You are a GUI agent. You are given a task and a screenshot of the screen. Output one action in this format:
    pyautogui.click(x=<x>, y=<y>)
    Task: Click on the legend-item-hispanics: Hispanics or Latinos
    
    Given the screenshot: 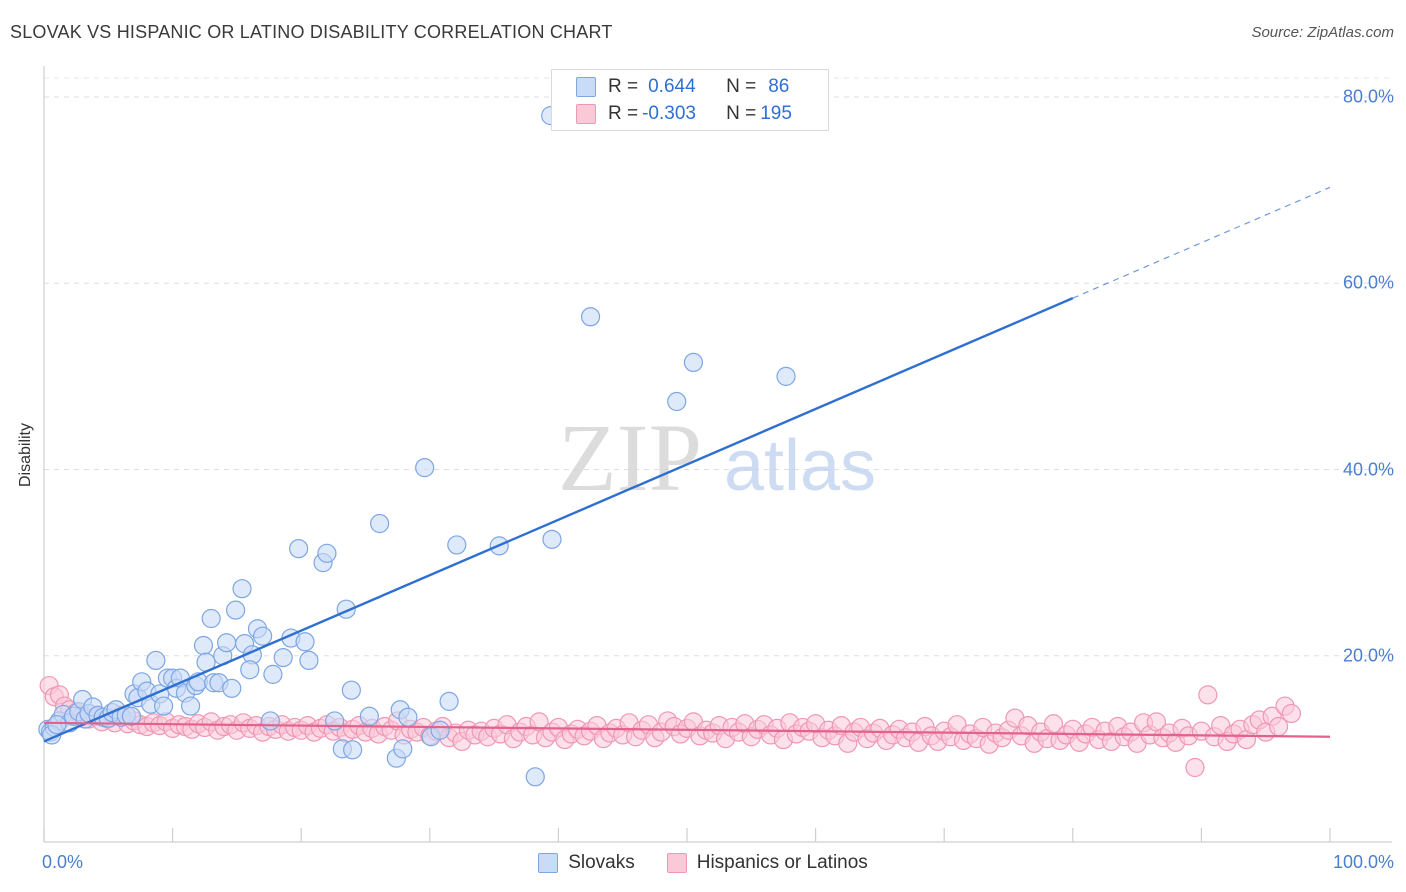 What is the action you would take?
    pyautogui.click(x=767, y=863)
    